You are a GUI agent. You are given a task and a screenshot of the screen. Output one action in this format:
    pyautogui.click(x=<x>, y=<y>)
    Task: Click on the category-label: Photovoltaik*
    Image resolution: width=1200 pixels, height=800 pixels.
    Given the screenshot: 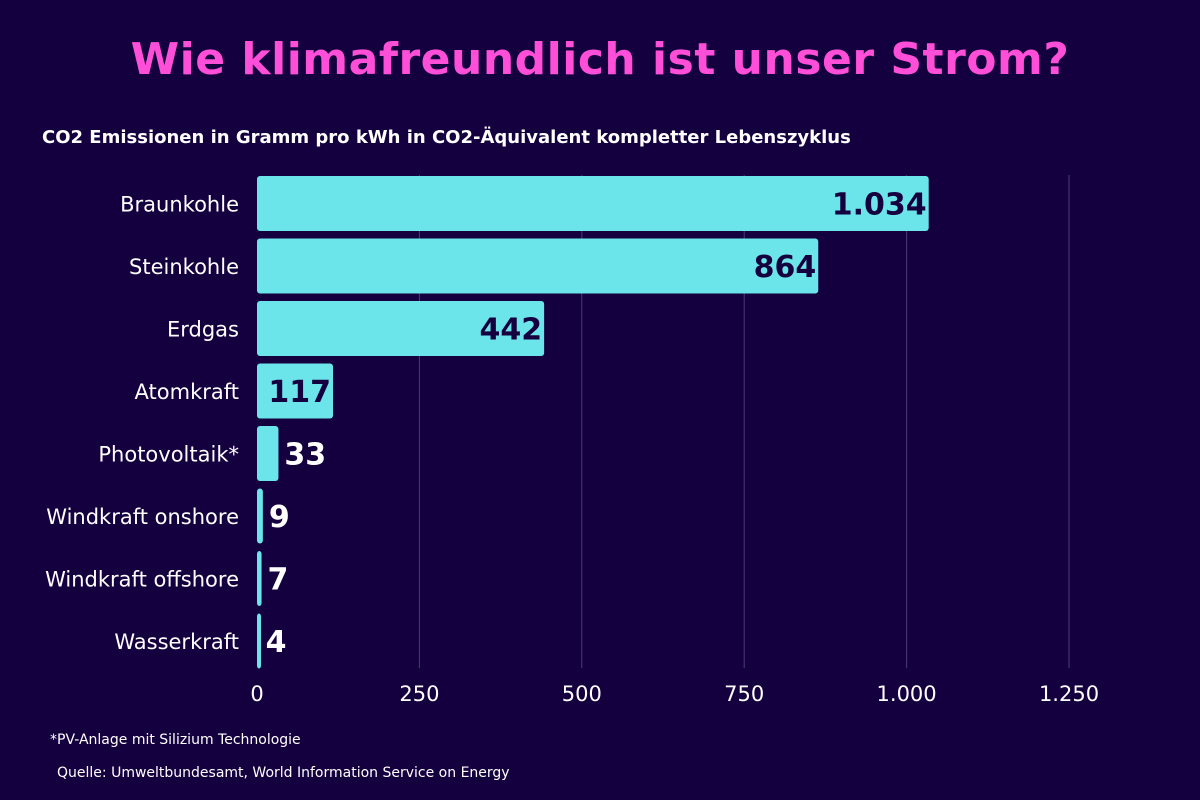 What is the action you would take?
    pyautogui.click(x=168, y=455)
    